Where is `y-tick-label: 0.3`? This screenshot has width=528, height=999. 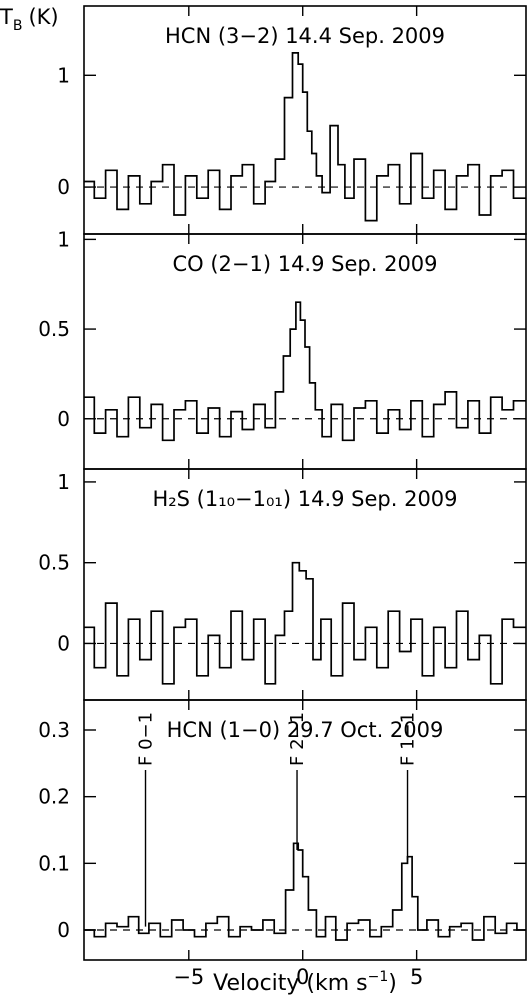 y-tick-label: 0.3 is located at coordinates (54, 730).